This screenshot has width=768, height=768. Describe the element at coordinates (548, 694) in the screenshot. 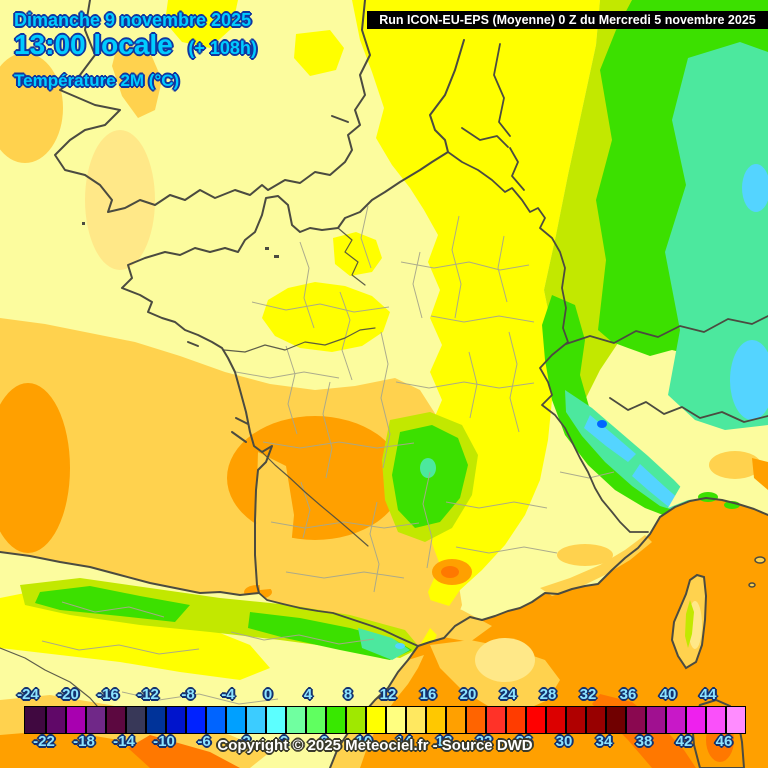

I see `scale-tick-label: 28` at that location.